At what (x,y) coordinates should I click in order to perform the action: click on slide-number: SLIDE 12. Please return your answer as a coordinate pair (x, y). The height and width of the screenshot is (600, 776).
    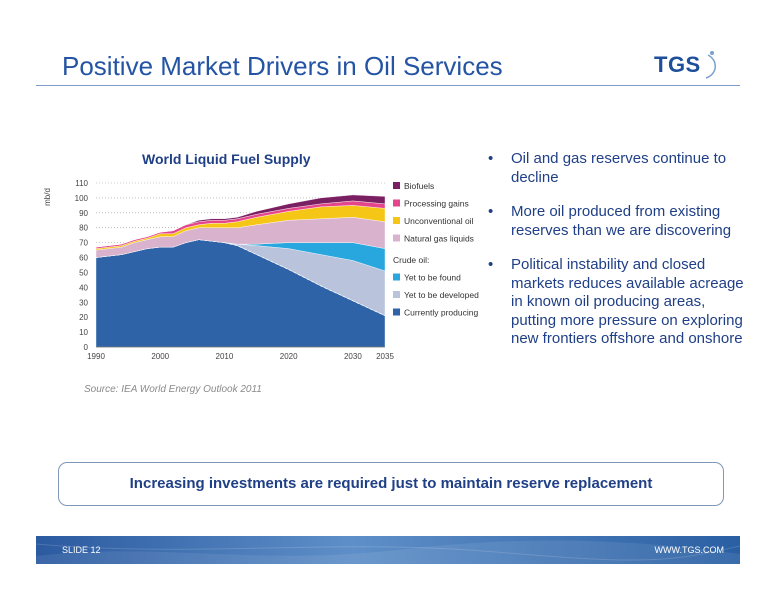
    Looking at the image, I should click on (81, 550).